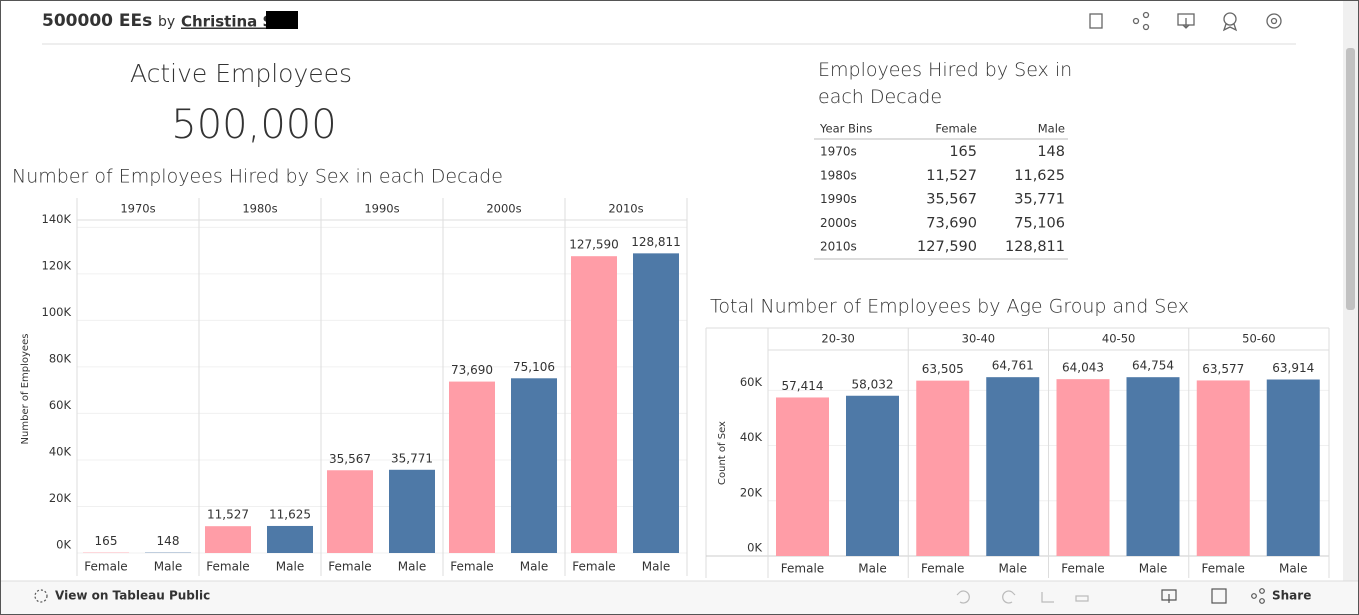 This screenshot has height=615, width=1359. Describe the element at coordinates (1219, 596) in the screenshot. I see `fullscreen-icon` at that location.